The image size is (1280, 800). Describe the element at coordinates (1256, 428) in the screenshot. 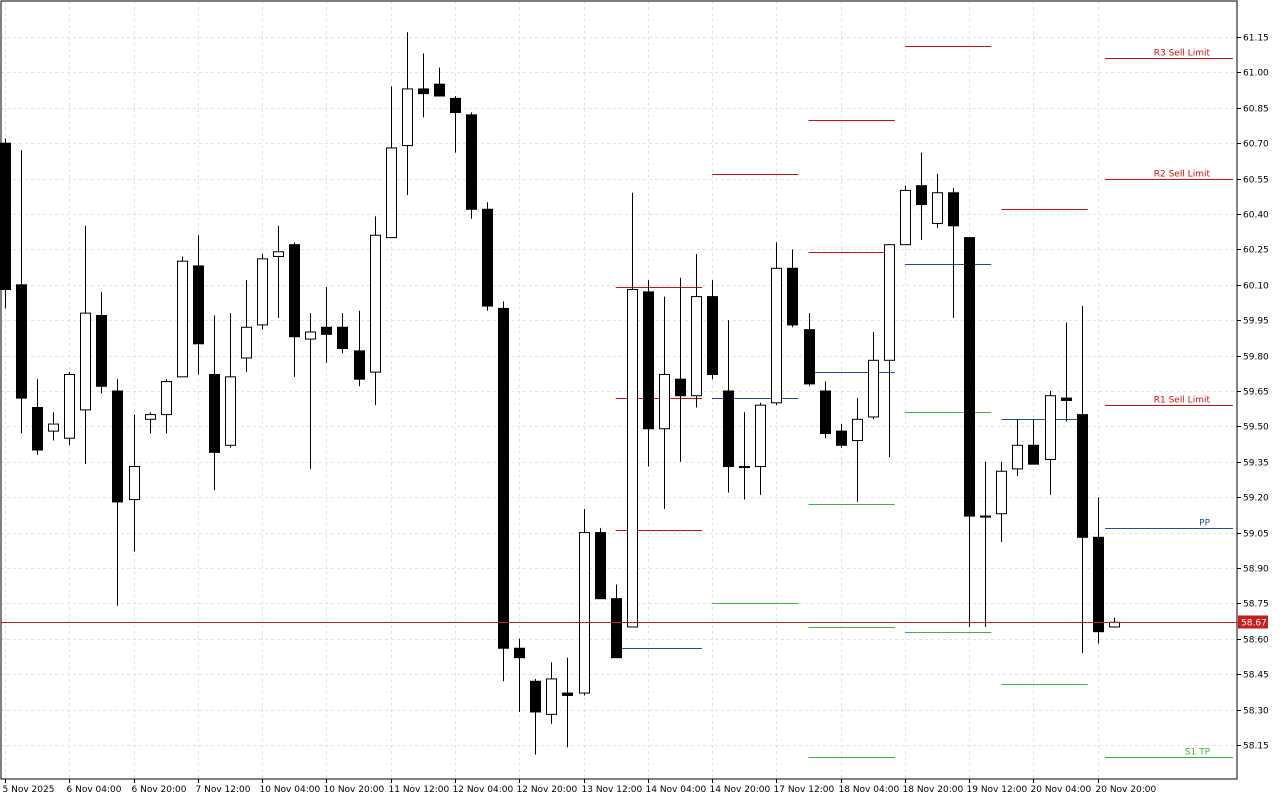

I see `price-tick-label: 59.50` at that location.